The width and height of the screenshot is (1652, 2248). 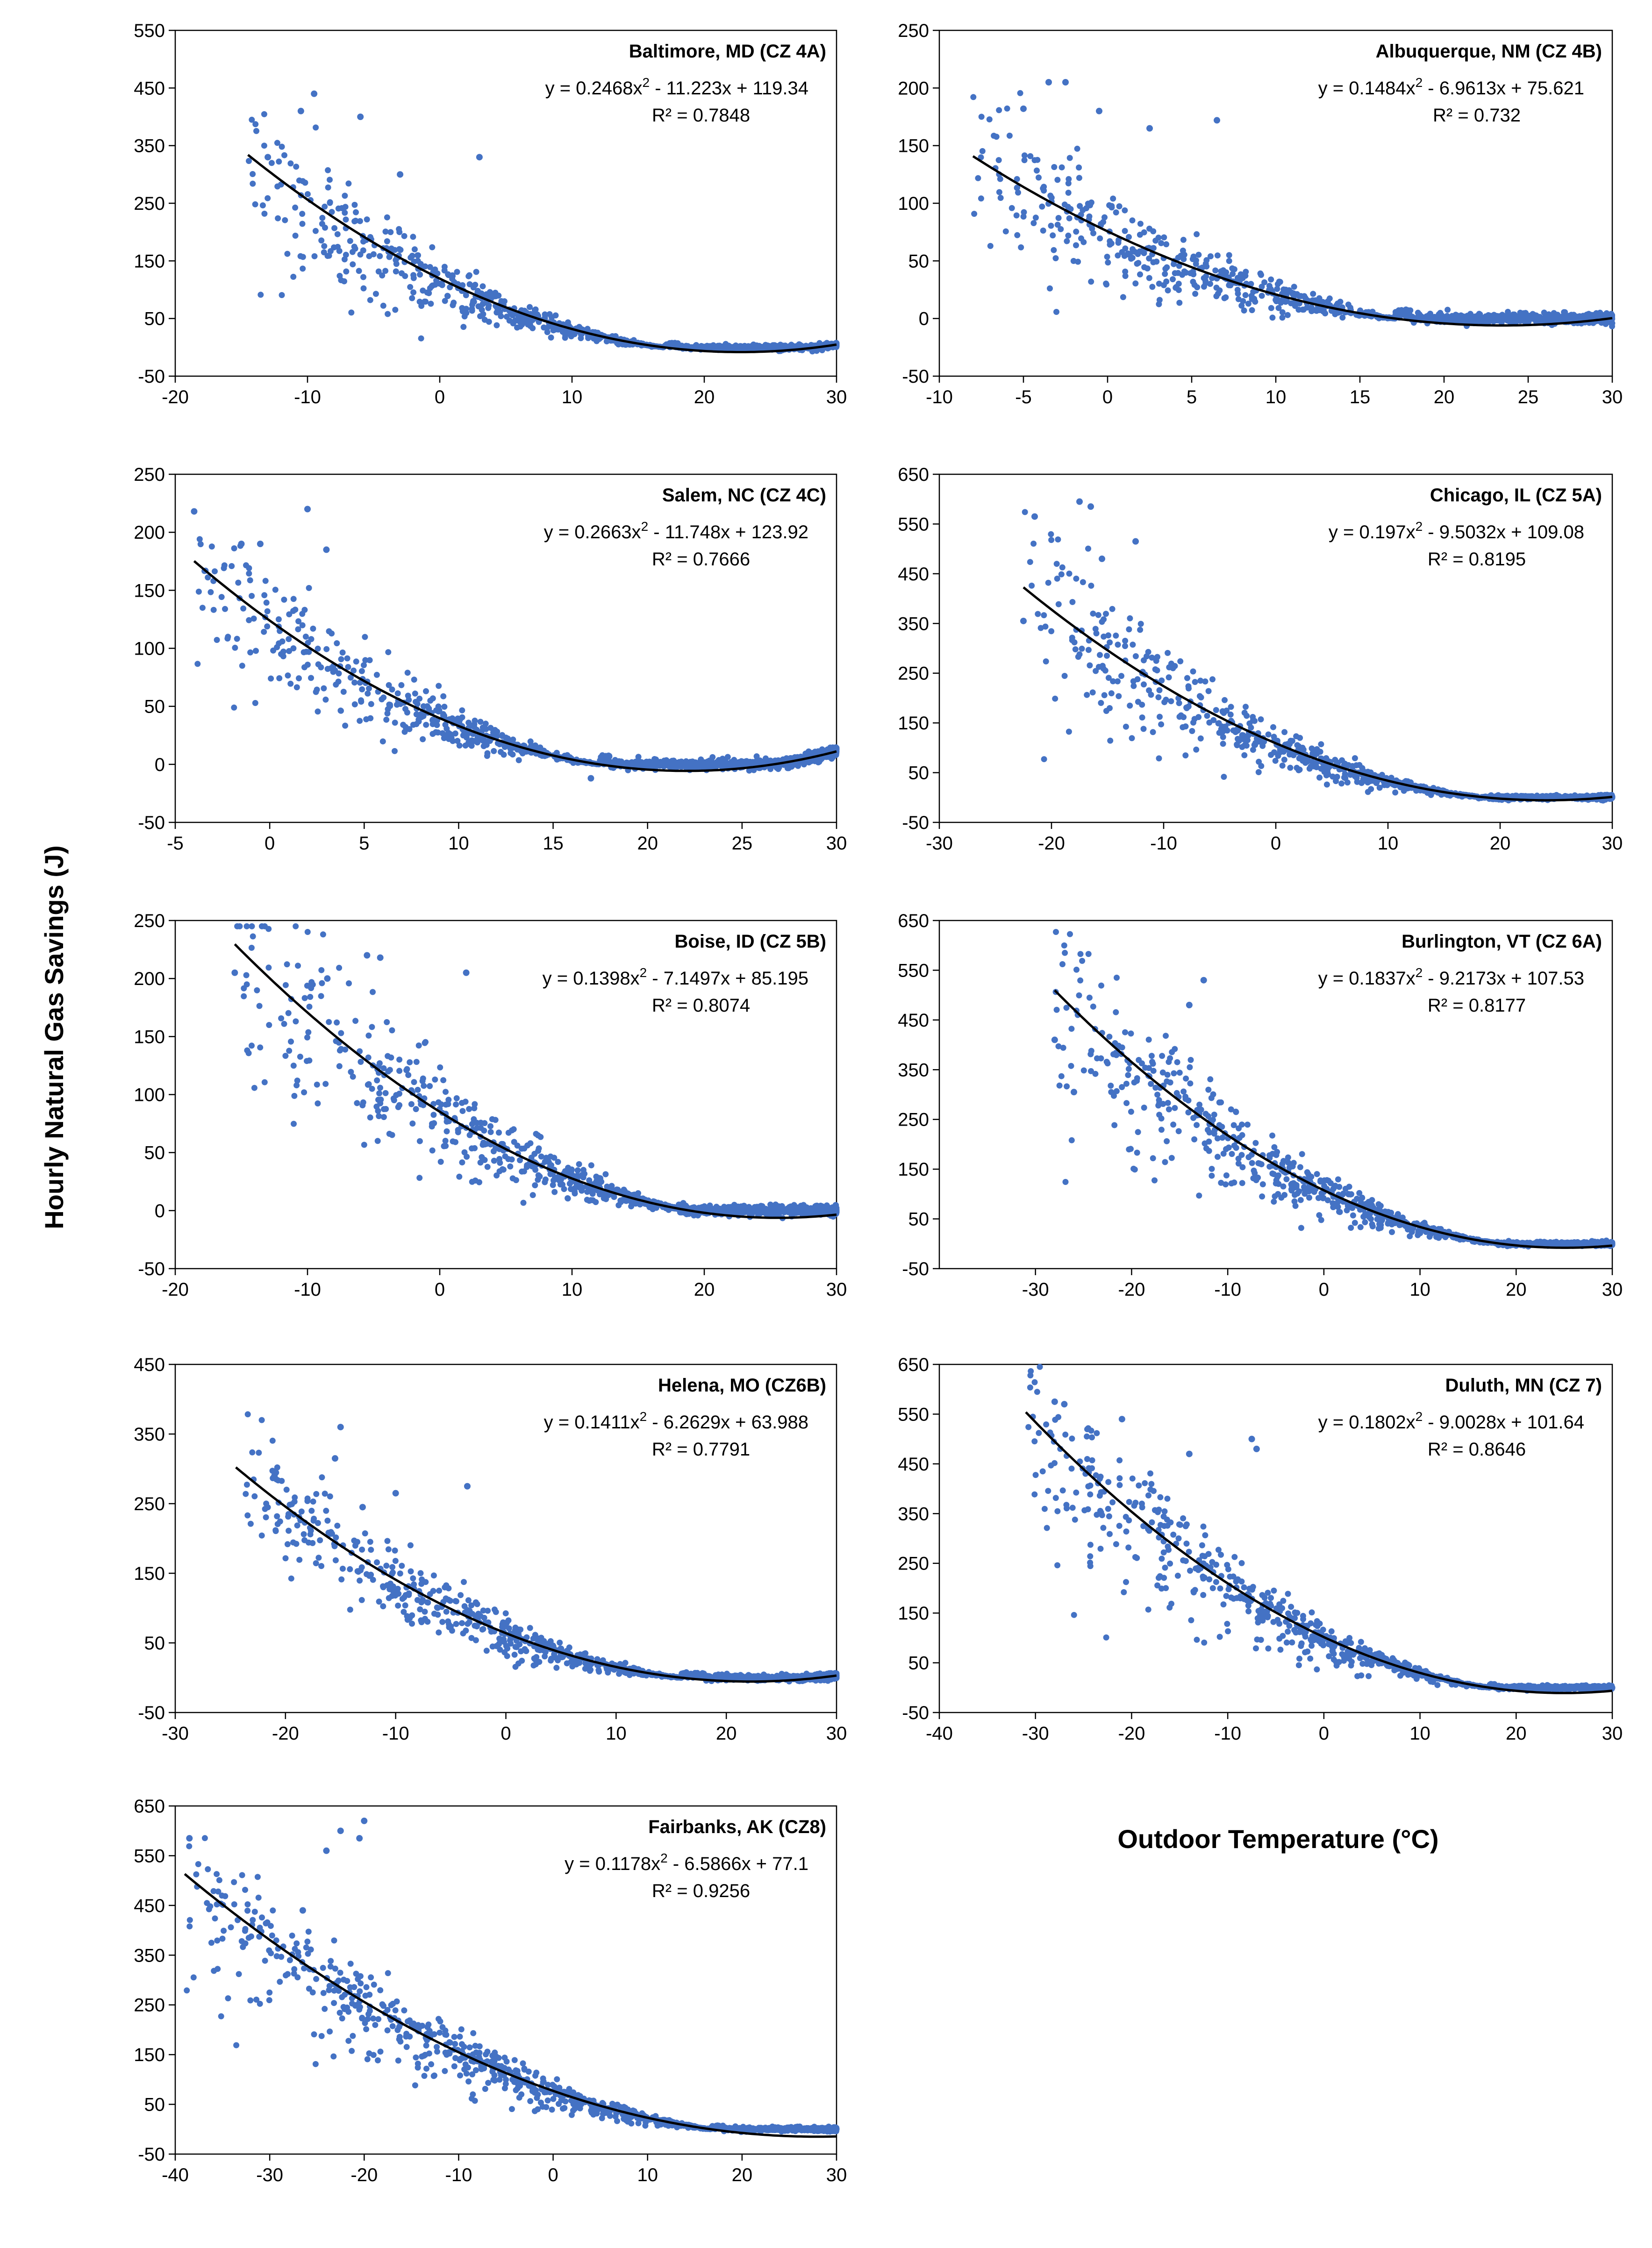 What do you see at coordinates (939, 397) in the screenshot?
I see `x-tick-label: -10` at bounding box center [939, 397].